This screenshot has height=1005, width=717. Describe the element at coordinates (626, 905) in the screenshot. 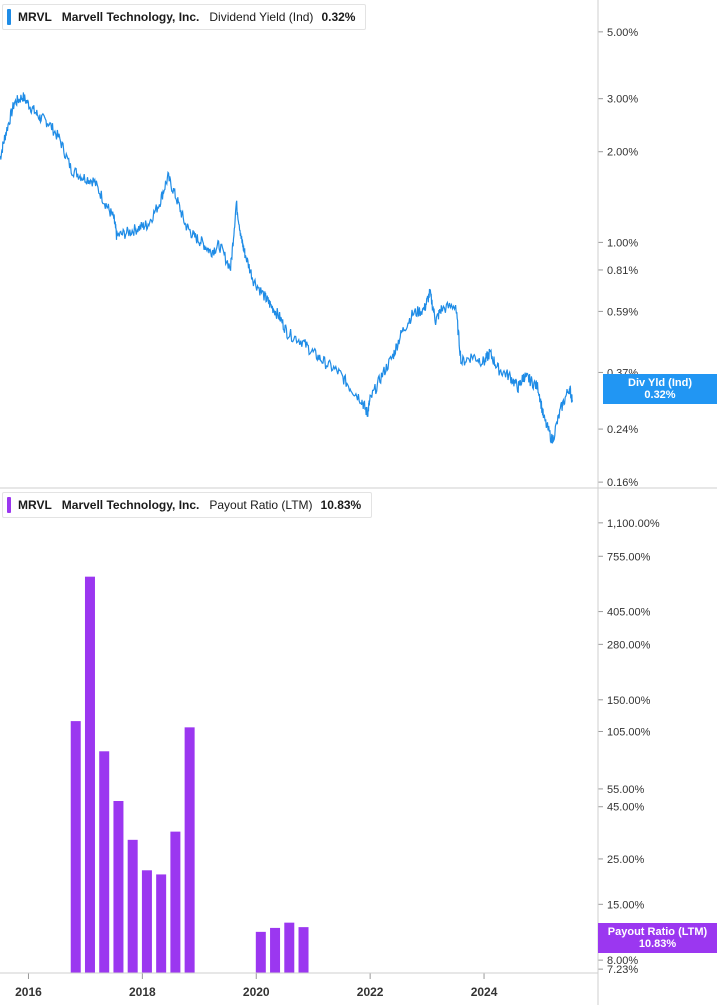

I see `y-tick-label: 15.00%` at that location.